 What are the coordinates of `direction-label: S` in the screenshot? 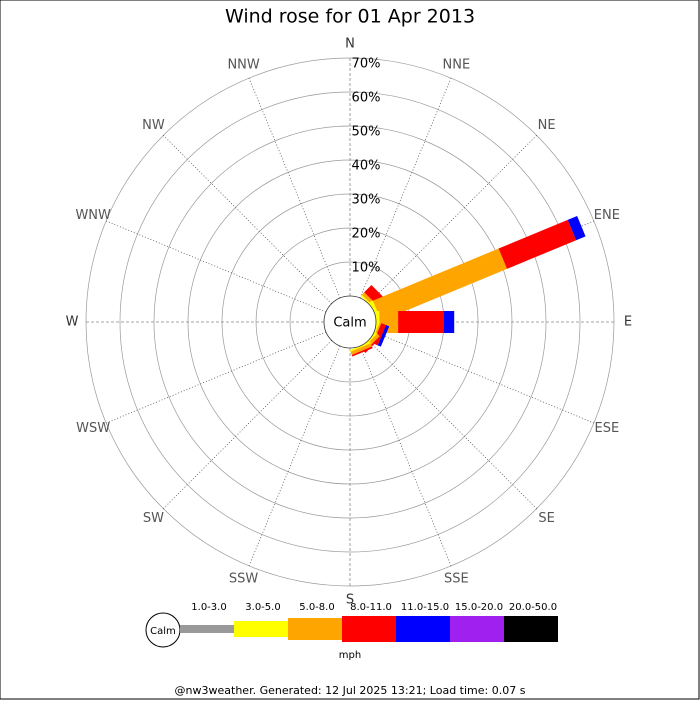 It's located at (350, 600).